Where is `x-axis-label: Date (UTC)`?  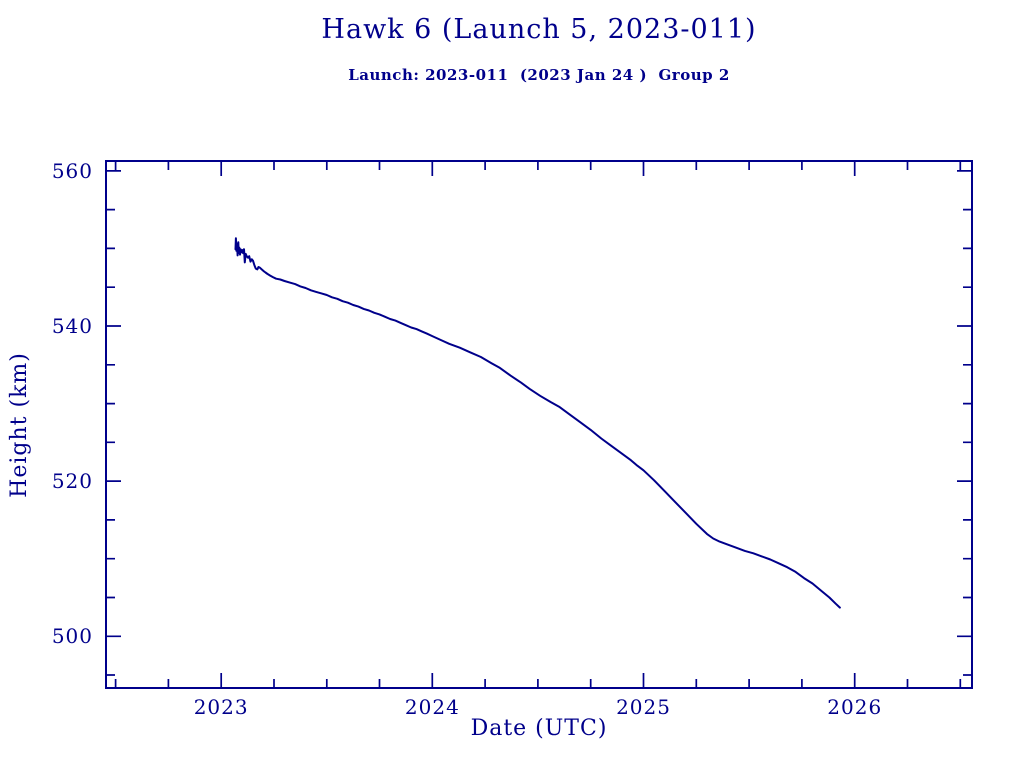 x-axis-label: Date (UTC) is located at coordinates (539, 728).